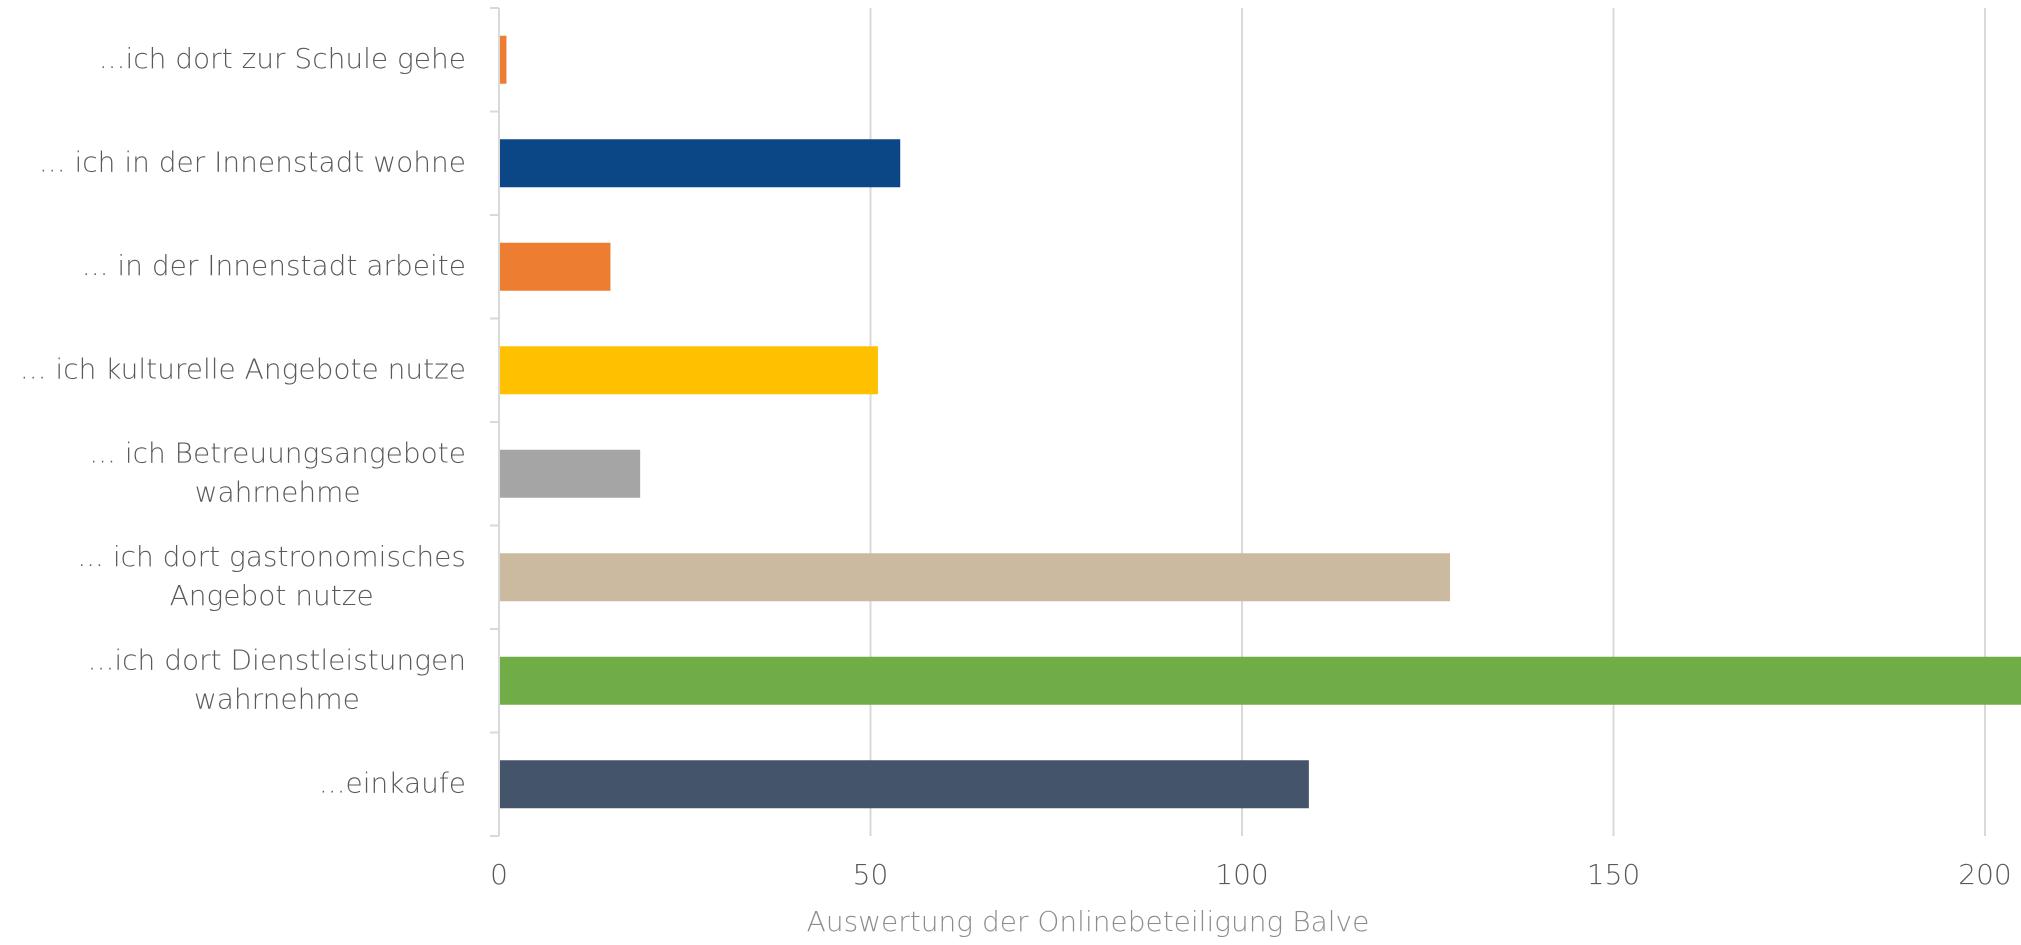 The width and height of the screenshot is (2021, 945). What do you see at coordinates (1984, 874) in the screenshot?
I see `x-tick-label-200: 200` at bounding box center [1984, 874].